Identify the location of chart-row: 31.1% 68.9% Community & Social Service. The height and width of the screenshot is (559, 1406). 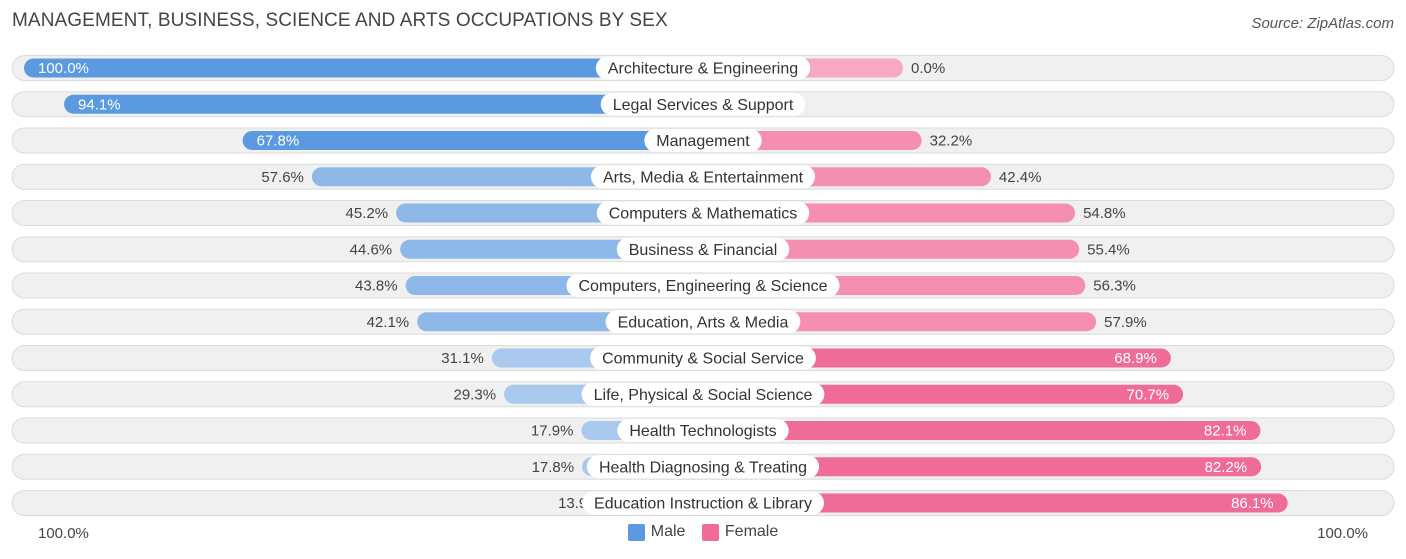
(703, 358).